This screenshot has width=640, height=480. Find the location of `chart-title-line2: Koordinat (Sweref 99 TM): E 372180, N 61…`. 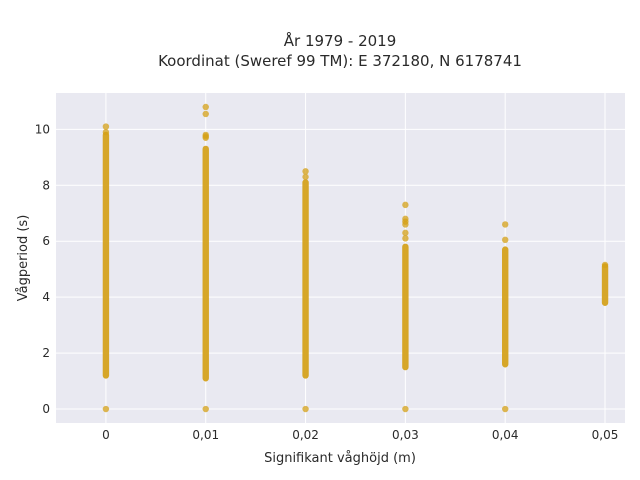

chart-title-line2: Koordinat (Sweref 99 TM): E 372180, N 61… is located at coordinates (340, 61).